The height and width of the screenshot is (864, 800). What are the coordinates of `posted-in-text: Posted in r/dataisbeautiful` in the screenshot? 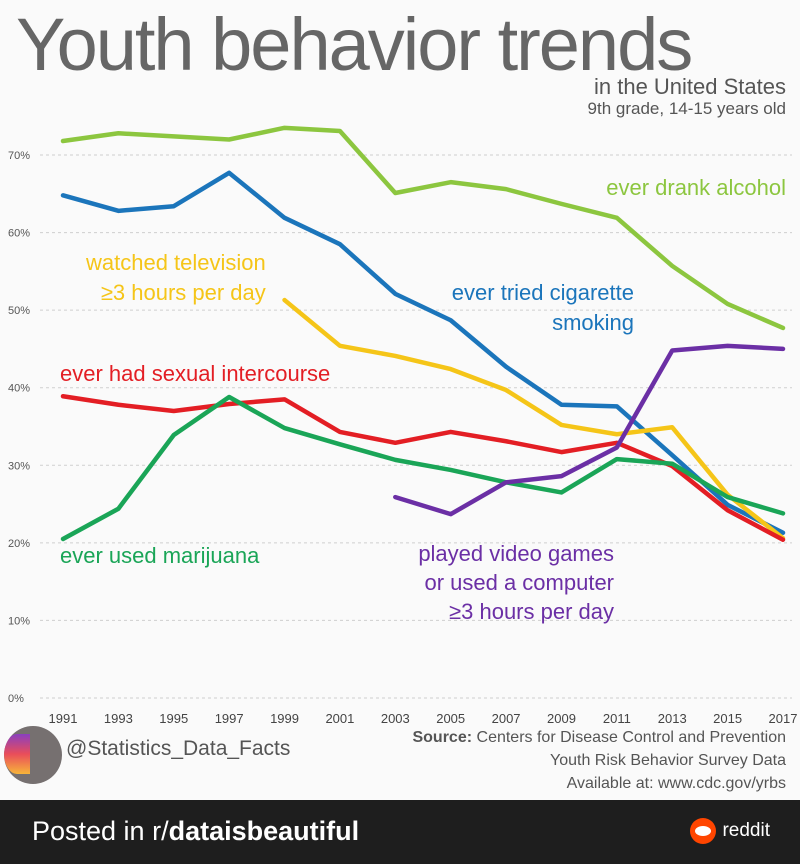 It's located at (196, 831).